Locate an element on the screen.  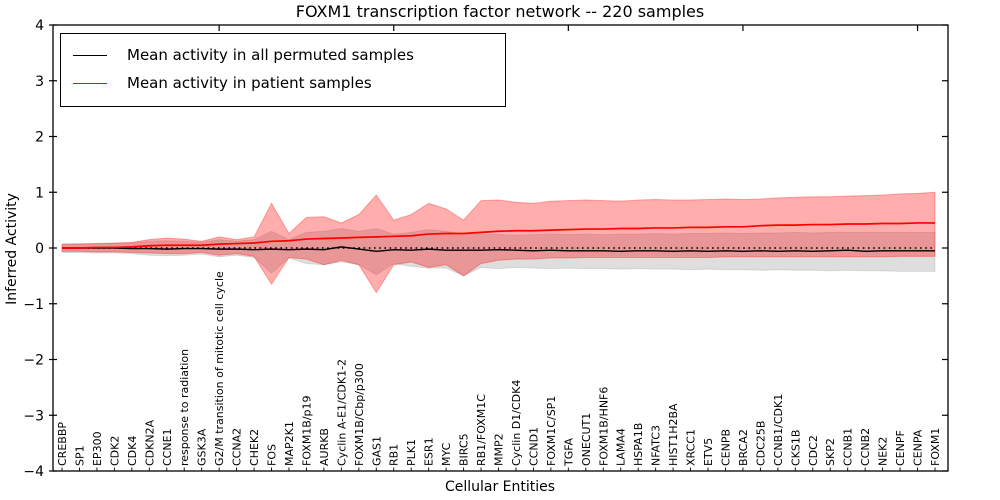
x-tick-label: CCNB1/CDK1 is located at coordinates (778, 430).